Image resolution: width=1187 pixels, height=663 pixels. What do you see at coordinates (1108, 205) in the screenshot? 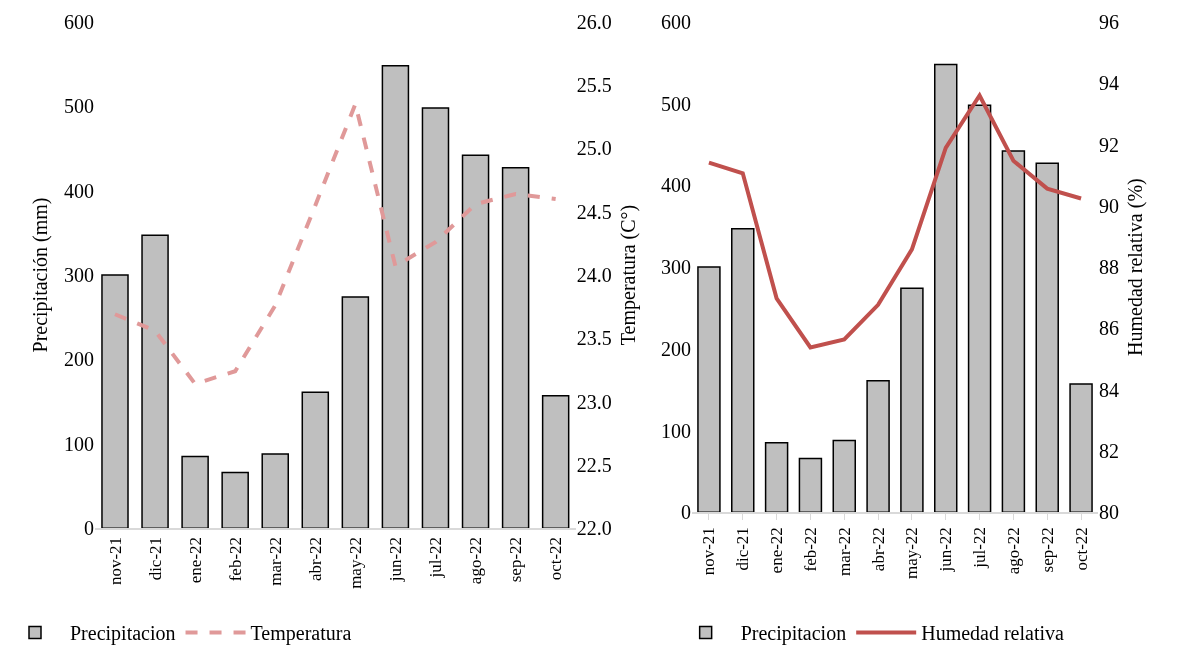
I see `y2-tick-label: 90` at bounding box center [1108, 205].